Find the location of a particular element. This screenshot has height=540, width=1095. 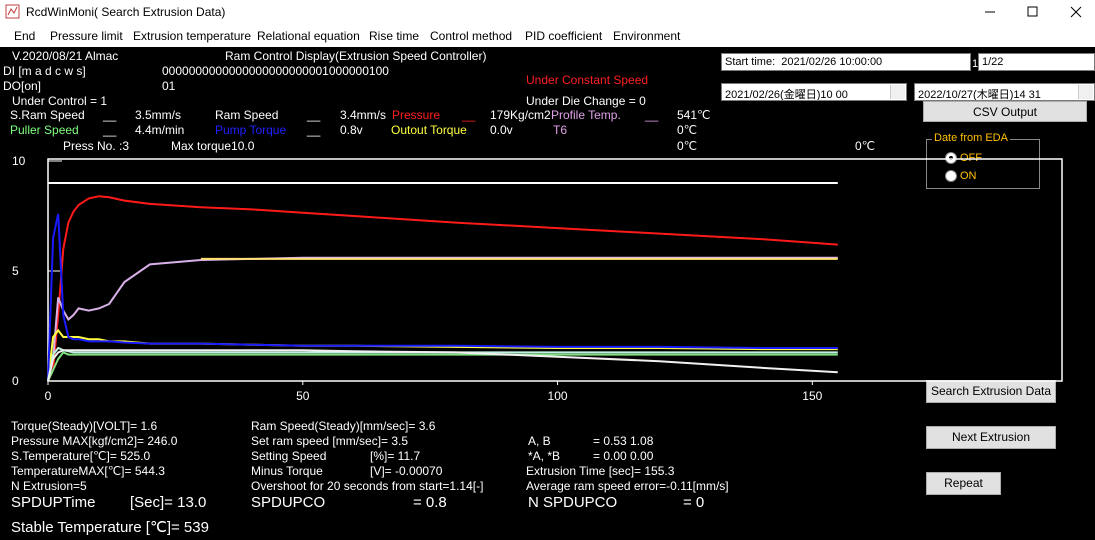

repeat-button: Repeat is located at coordinates (963, 483).